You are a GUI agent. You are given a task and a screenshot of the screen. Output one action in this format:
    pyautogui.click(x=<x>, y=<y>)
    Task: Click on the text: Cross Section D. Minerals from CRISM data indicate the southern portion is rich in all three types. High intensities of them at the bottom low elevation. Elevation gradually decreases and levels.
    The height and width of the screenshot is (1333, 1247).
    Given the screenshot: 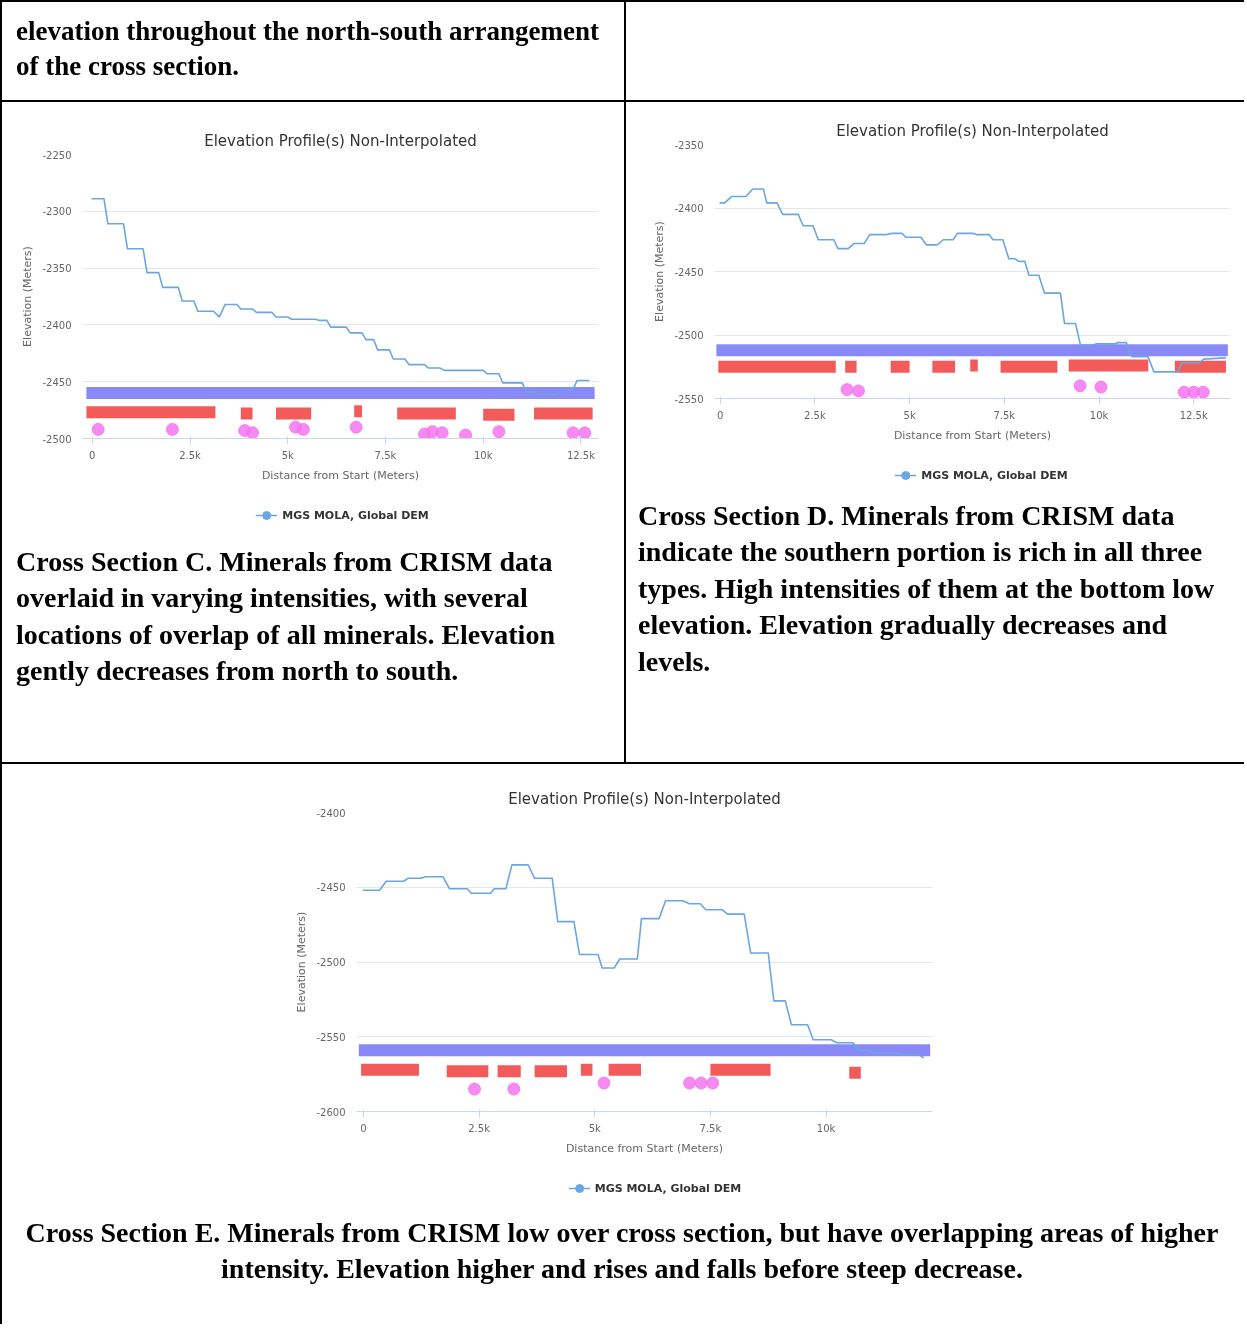 What is the action you would take?
    pyautogui.click(x=927, y=589)
    